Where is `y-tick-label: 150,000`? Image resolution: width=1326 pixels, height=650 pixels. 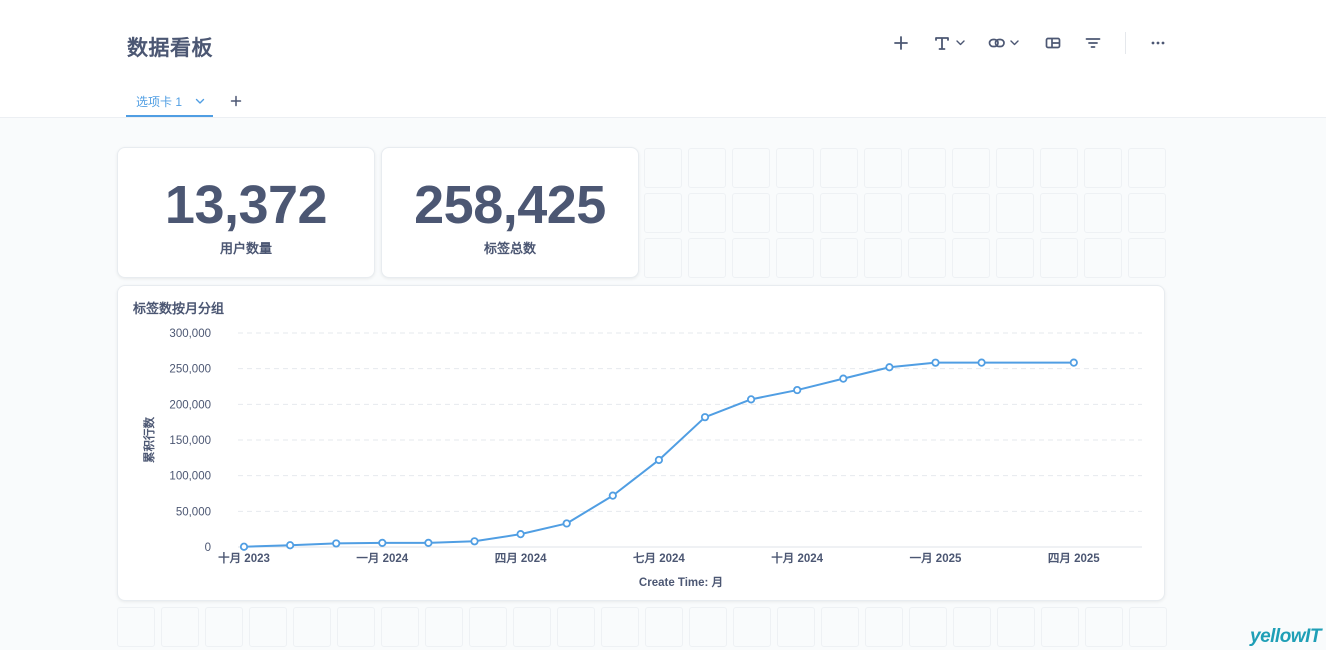 y-tick-label: 150,000 is located at coordinates (190, 441).